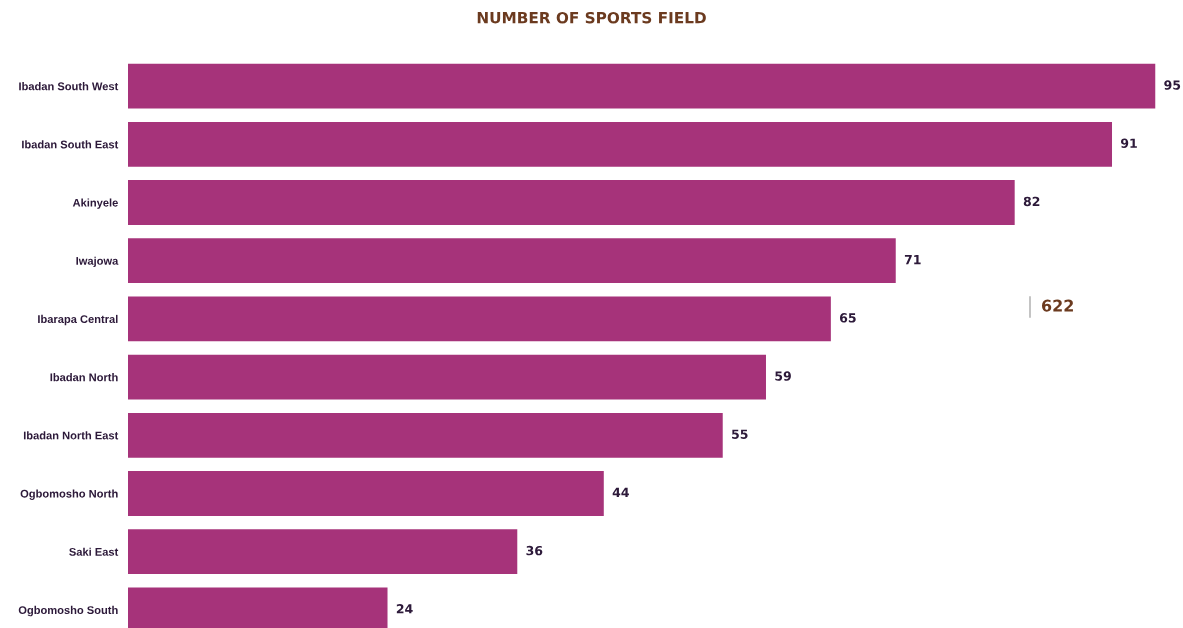 This screenshot has height=628, width=1183. I want to click on y-tick-label: Ibadan South East, so click(70, 144).